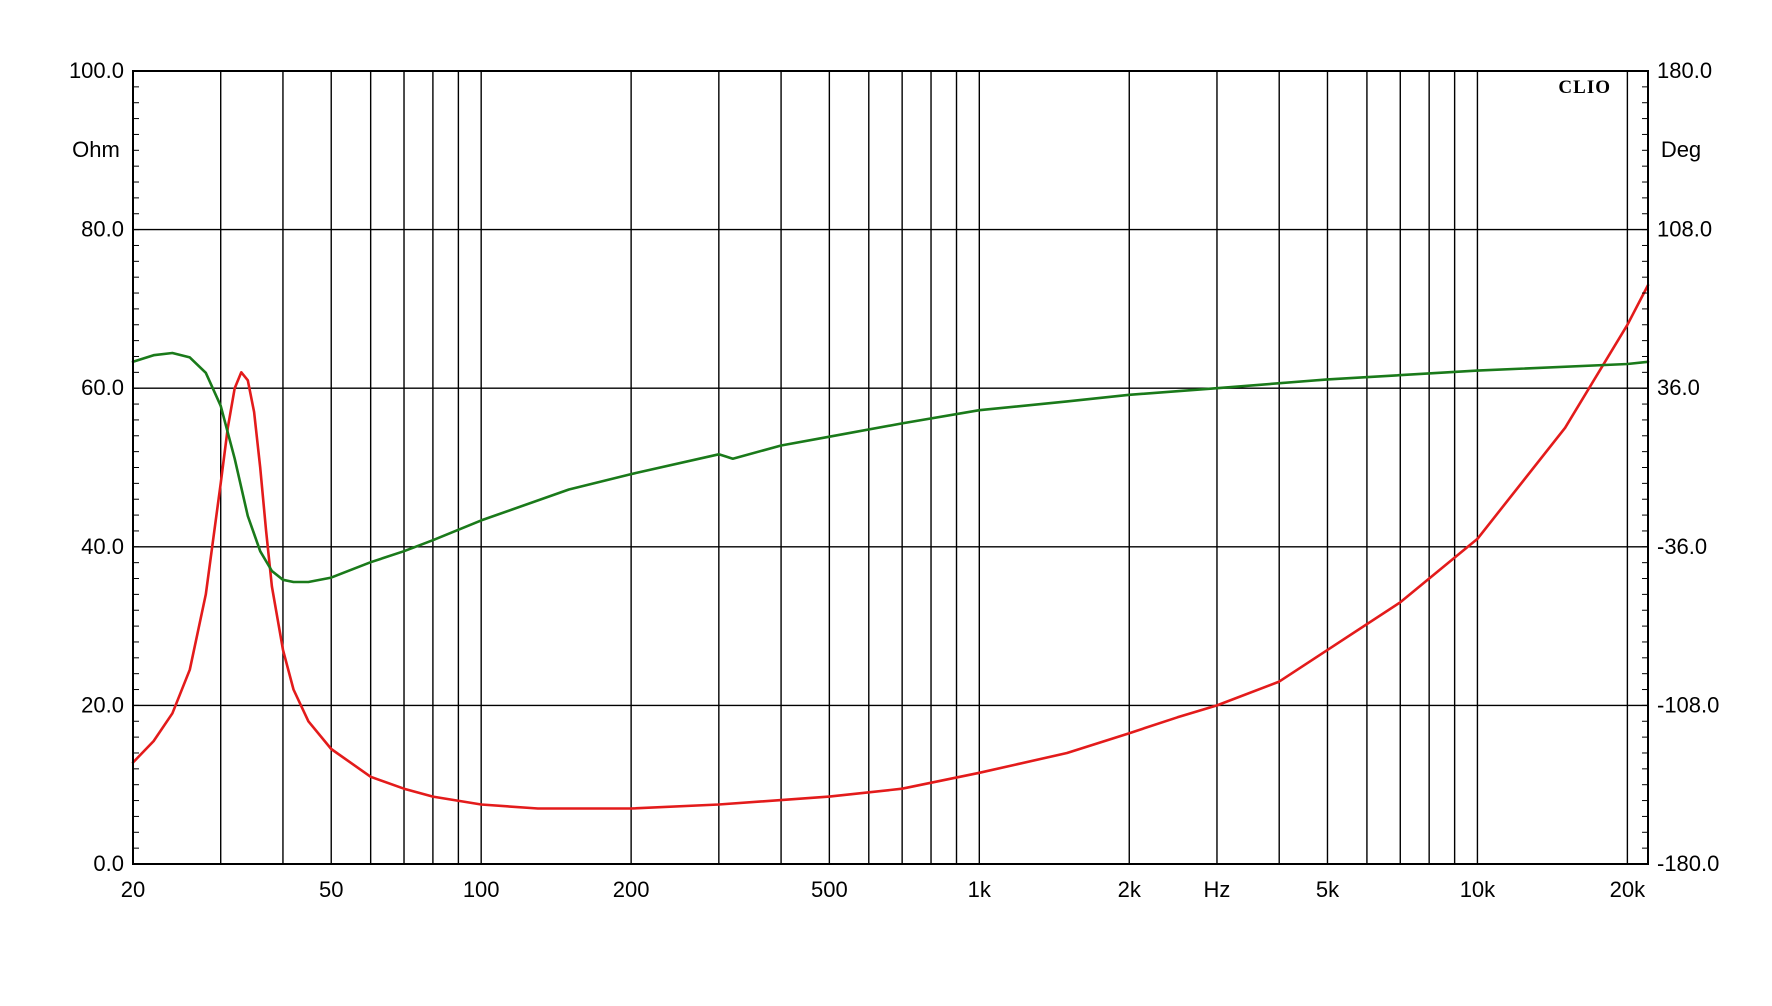 The height and width of the screenshot is (1006, 1772). I want to click on x-tick-label: Hz, so click(1217, 889).